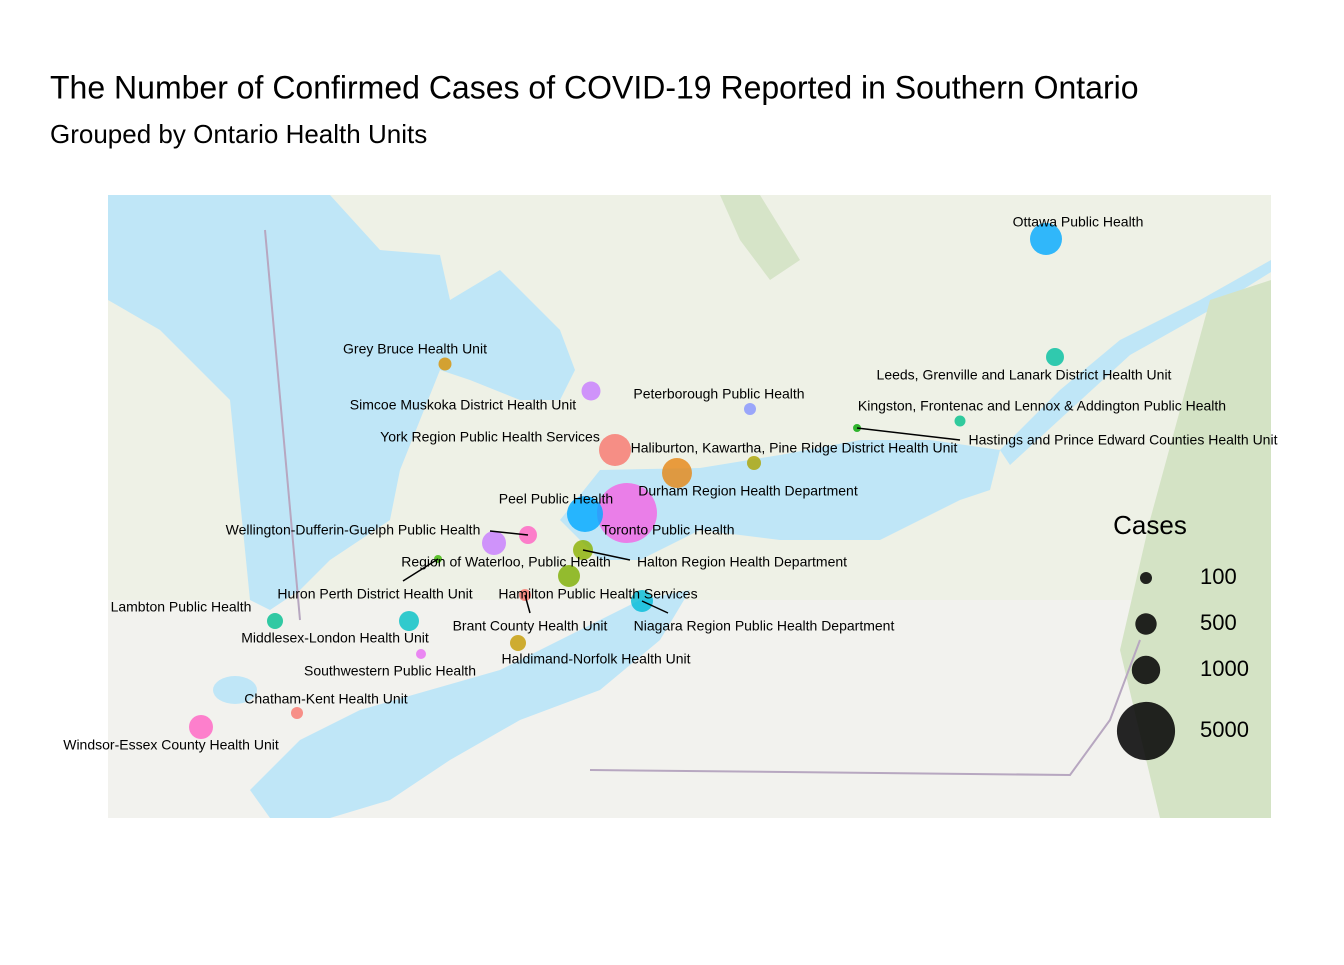  I want to click on point-label: York Region Public Health Services, so click(490, 437).